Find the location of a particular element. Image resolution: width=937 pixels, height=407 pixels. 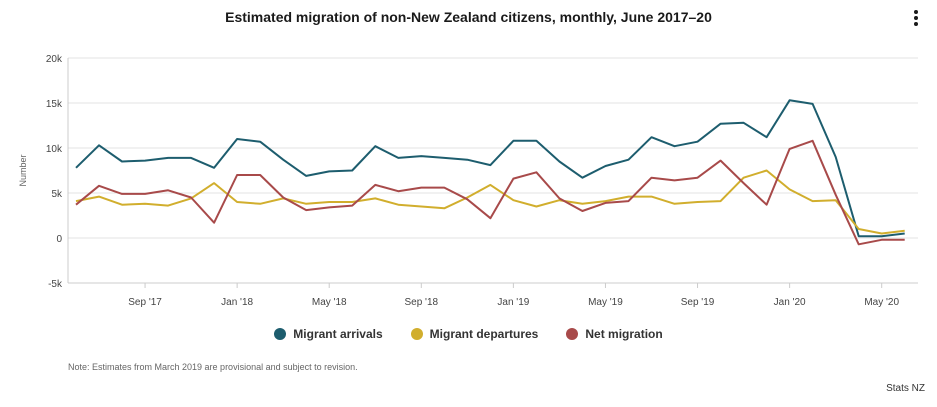

legend-item-departures: Migrant departures is located at coordinates (474, 334).